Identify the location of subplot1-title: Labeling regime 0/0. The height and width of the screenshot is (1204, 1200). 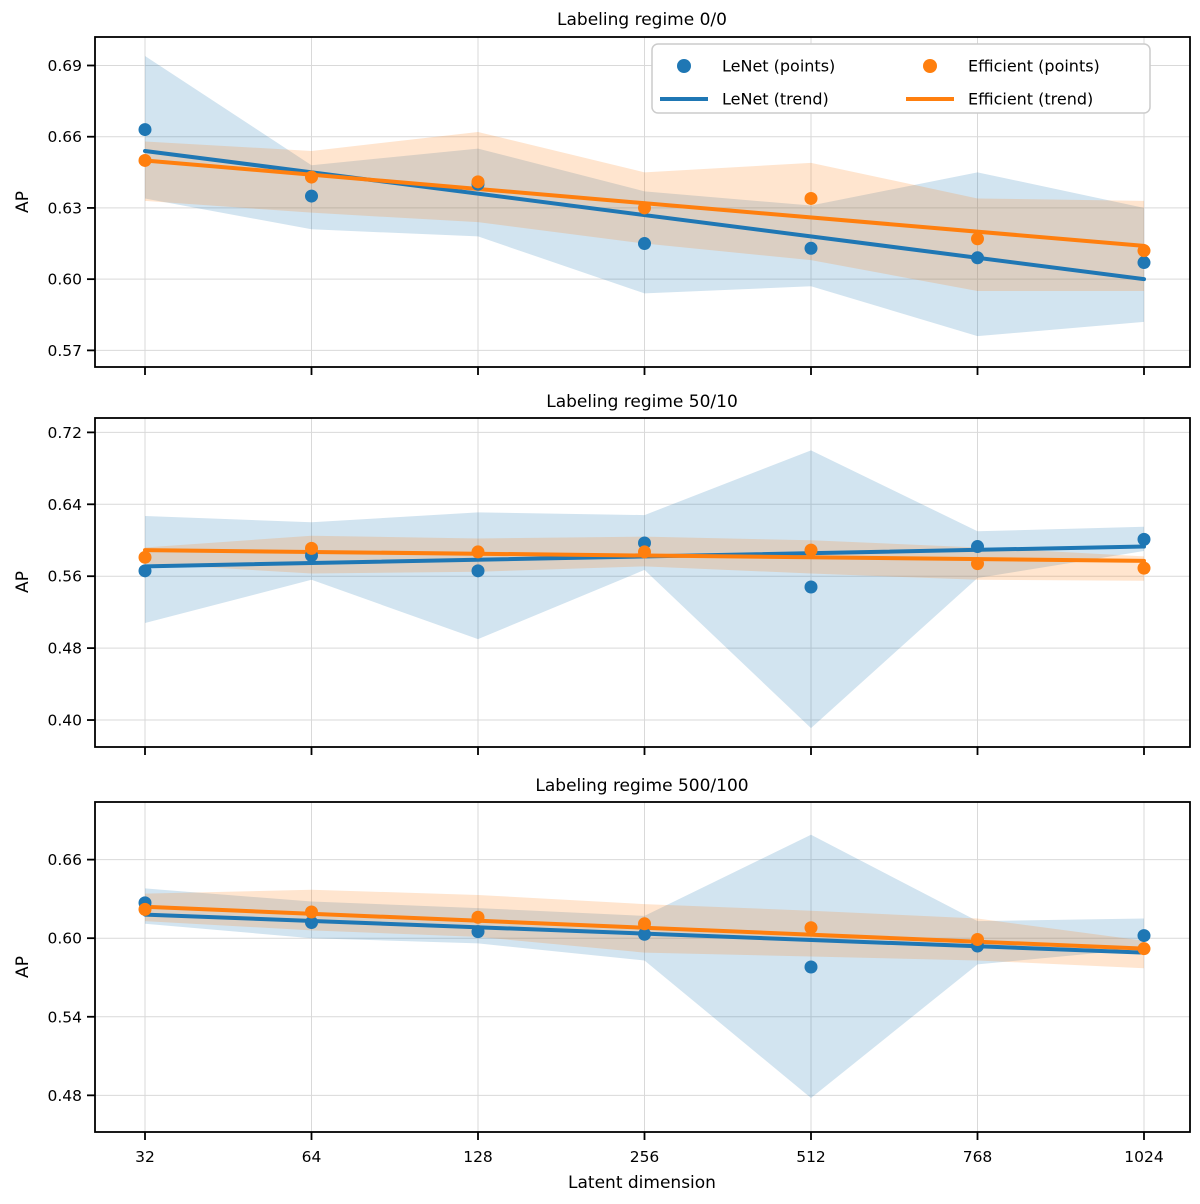
(642, 20).